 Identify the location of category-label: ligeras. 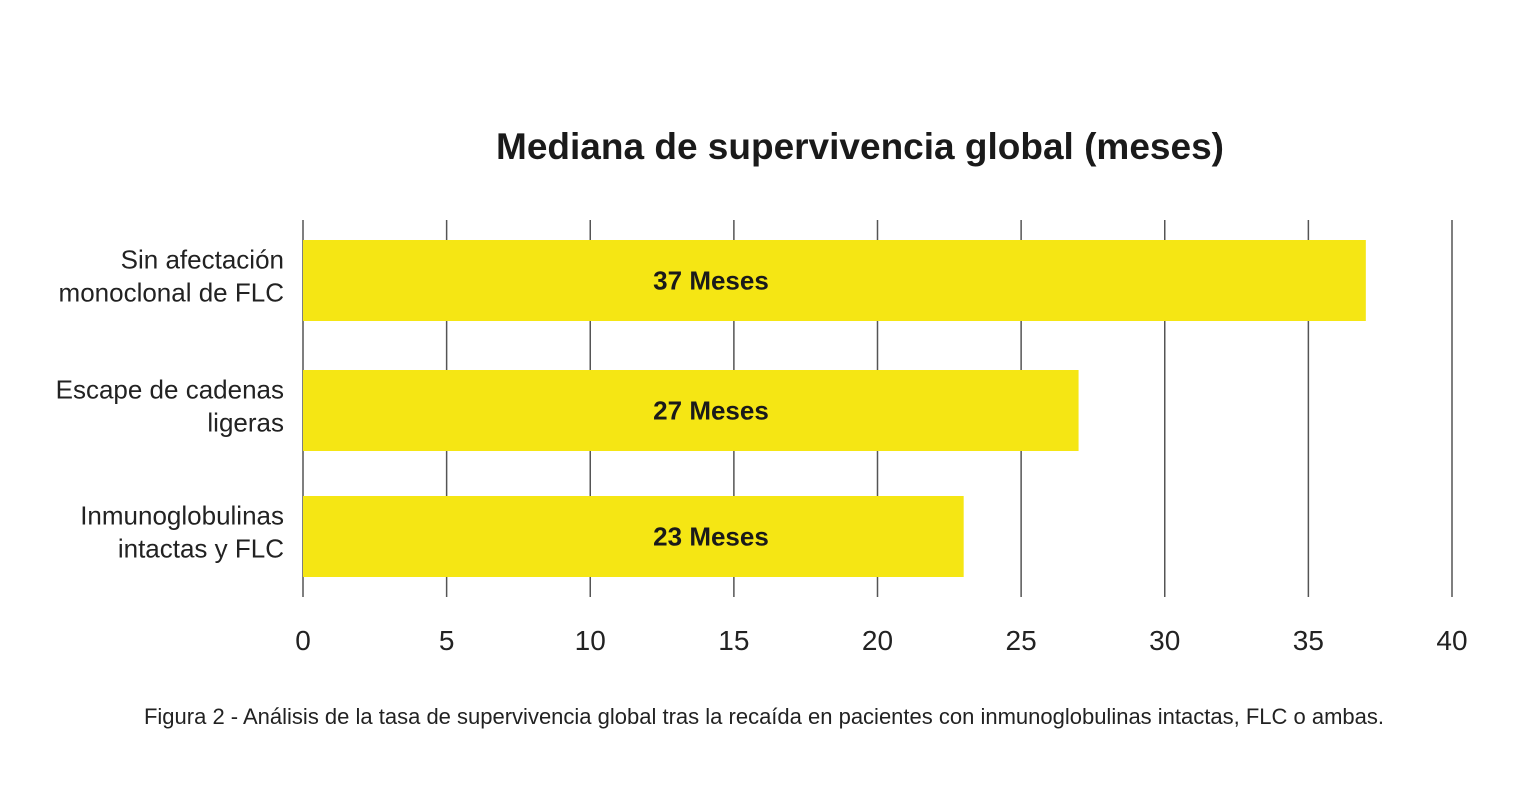
(245, 423).